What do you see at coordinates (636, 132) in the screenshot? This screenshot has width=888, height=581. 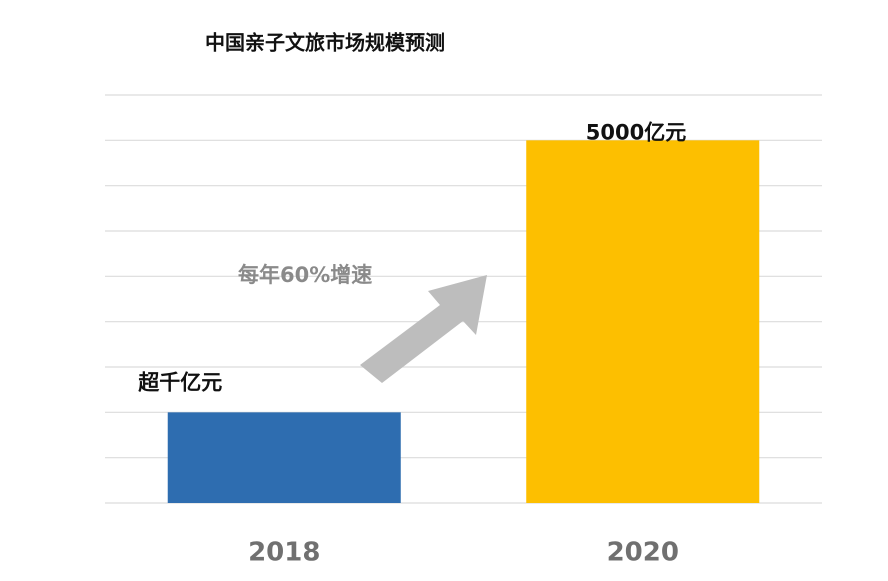 I see `value-label: 5000亿元` at bounding box center [636, 132].